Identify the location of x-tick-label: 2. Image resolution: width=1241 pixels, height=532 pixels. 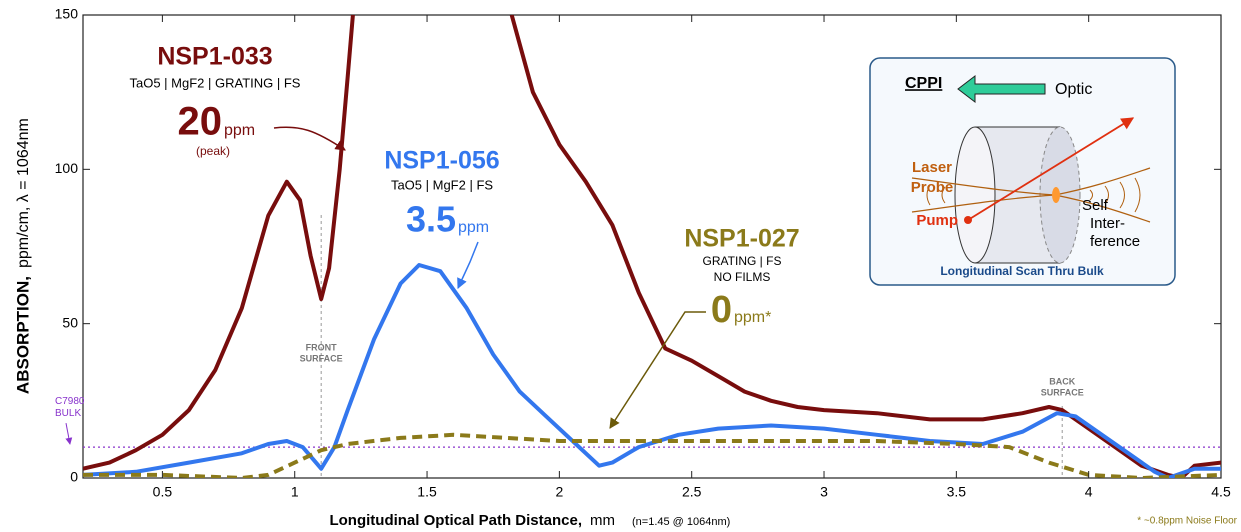
(559, 492).